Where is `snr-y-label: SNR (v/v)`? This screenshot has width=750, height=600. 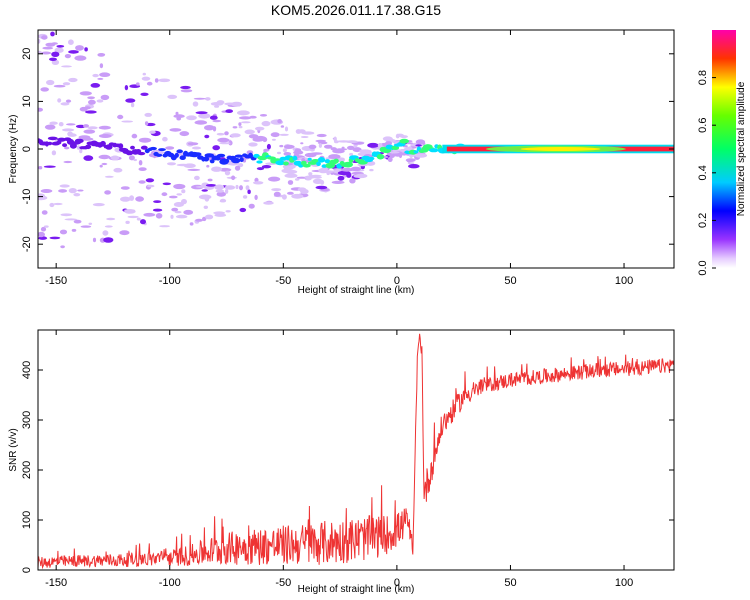 snr-y-label: SNR (v/v) is located at coordinates (13, 449).